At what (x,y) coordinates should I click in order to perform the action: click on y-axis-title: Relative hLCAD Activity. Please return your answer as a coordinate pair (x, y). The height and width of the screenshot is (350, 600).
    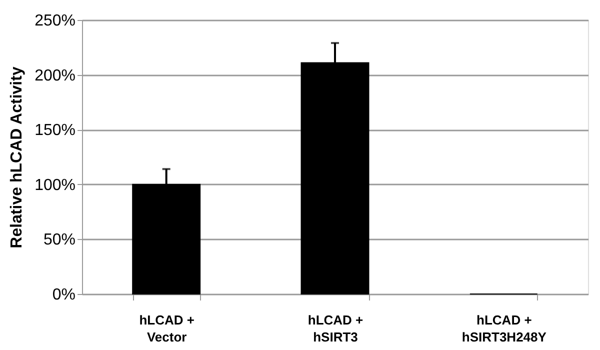
    Looking at the image, I should click on (17, 157).